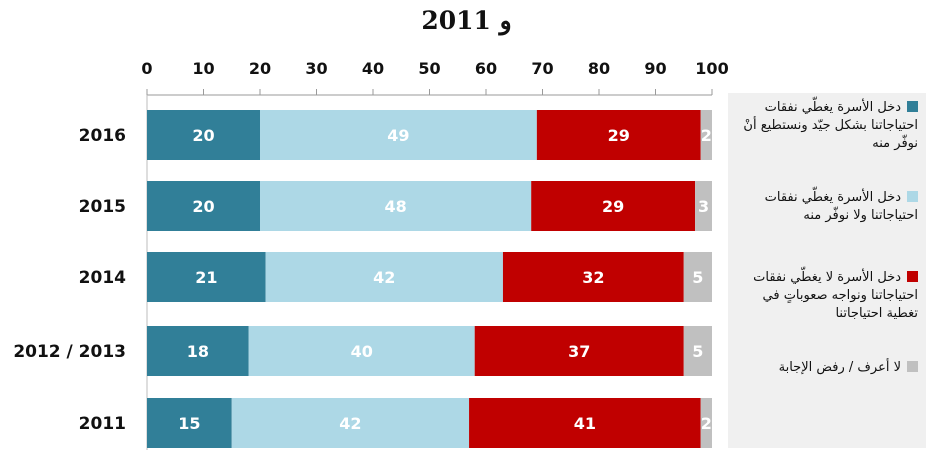 The image size is (933, 462). What do you see at coordinates (102, 424) in the screenshot?
I see `category-label: 2011` at bounding box center [102, 424].